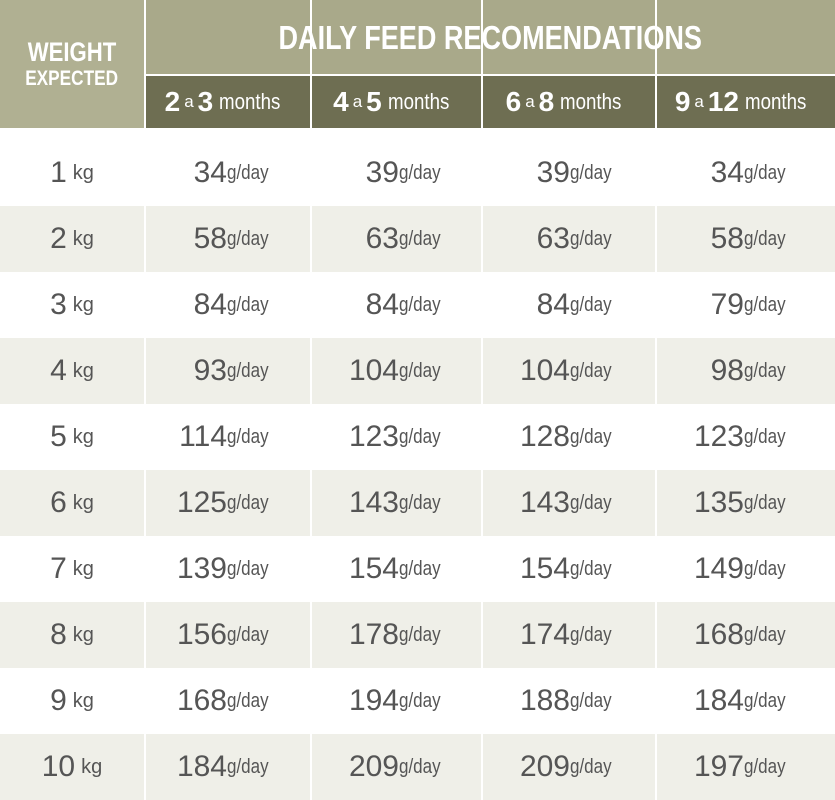 The image size is (835, 800). Describe the element at coordinates (490, 75) in the screenshot. I see `header-divider` at that location.